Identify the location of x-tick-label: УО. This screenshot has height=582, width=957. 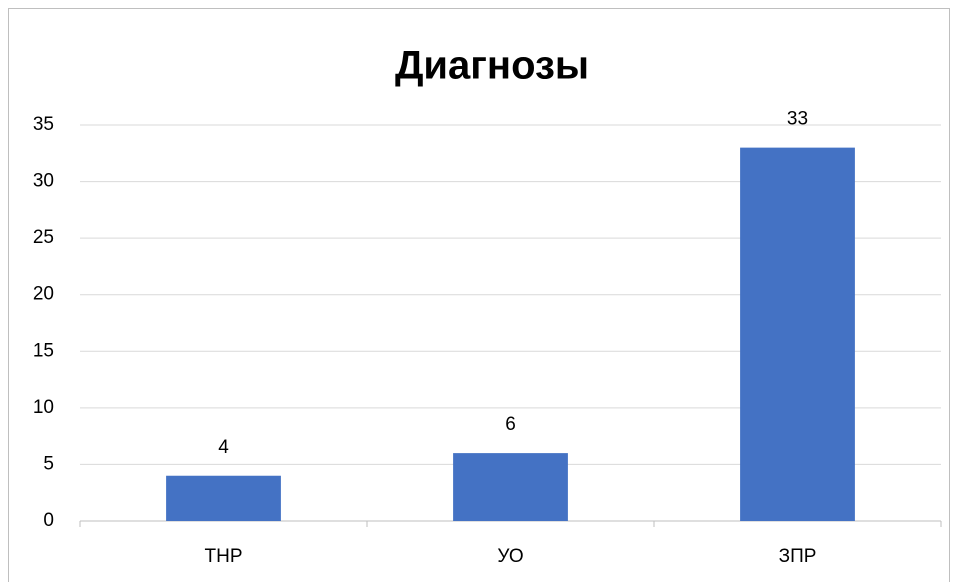
(510, 556).